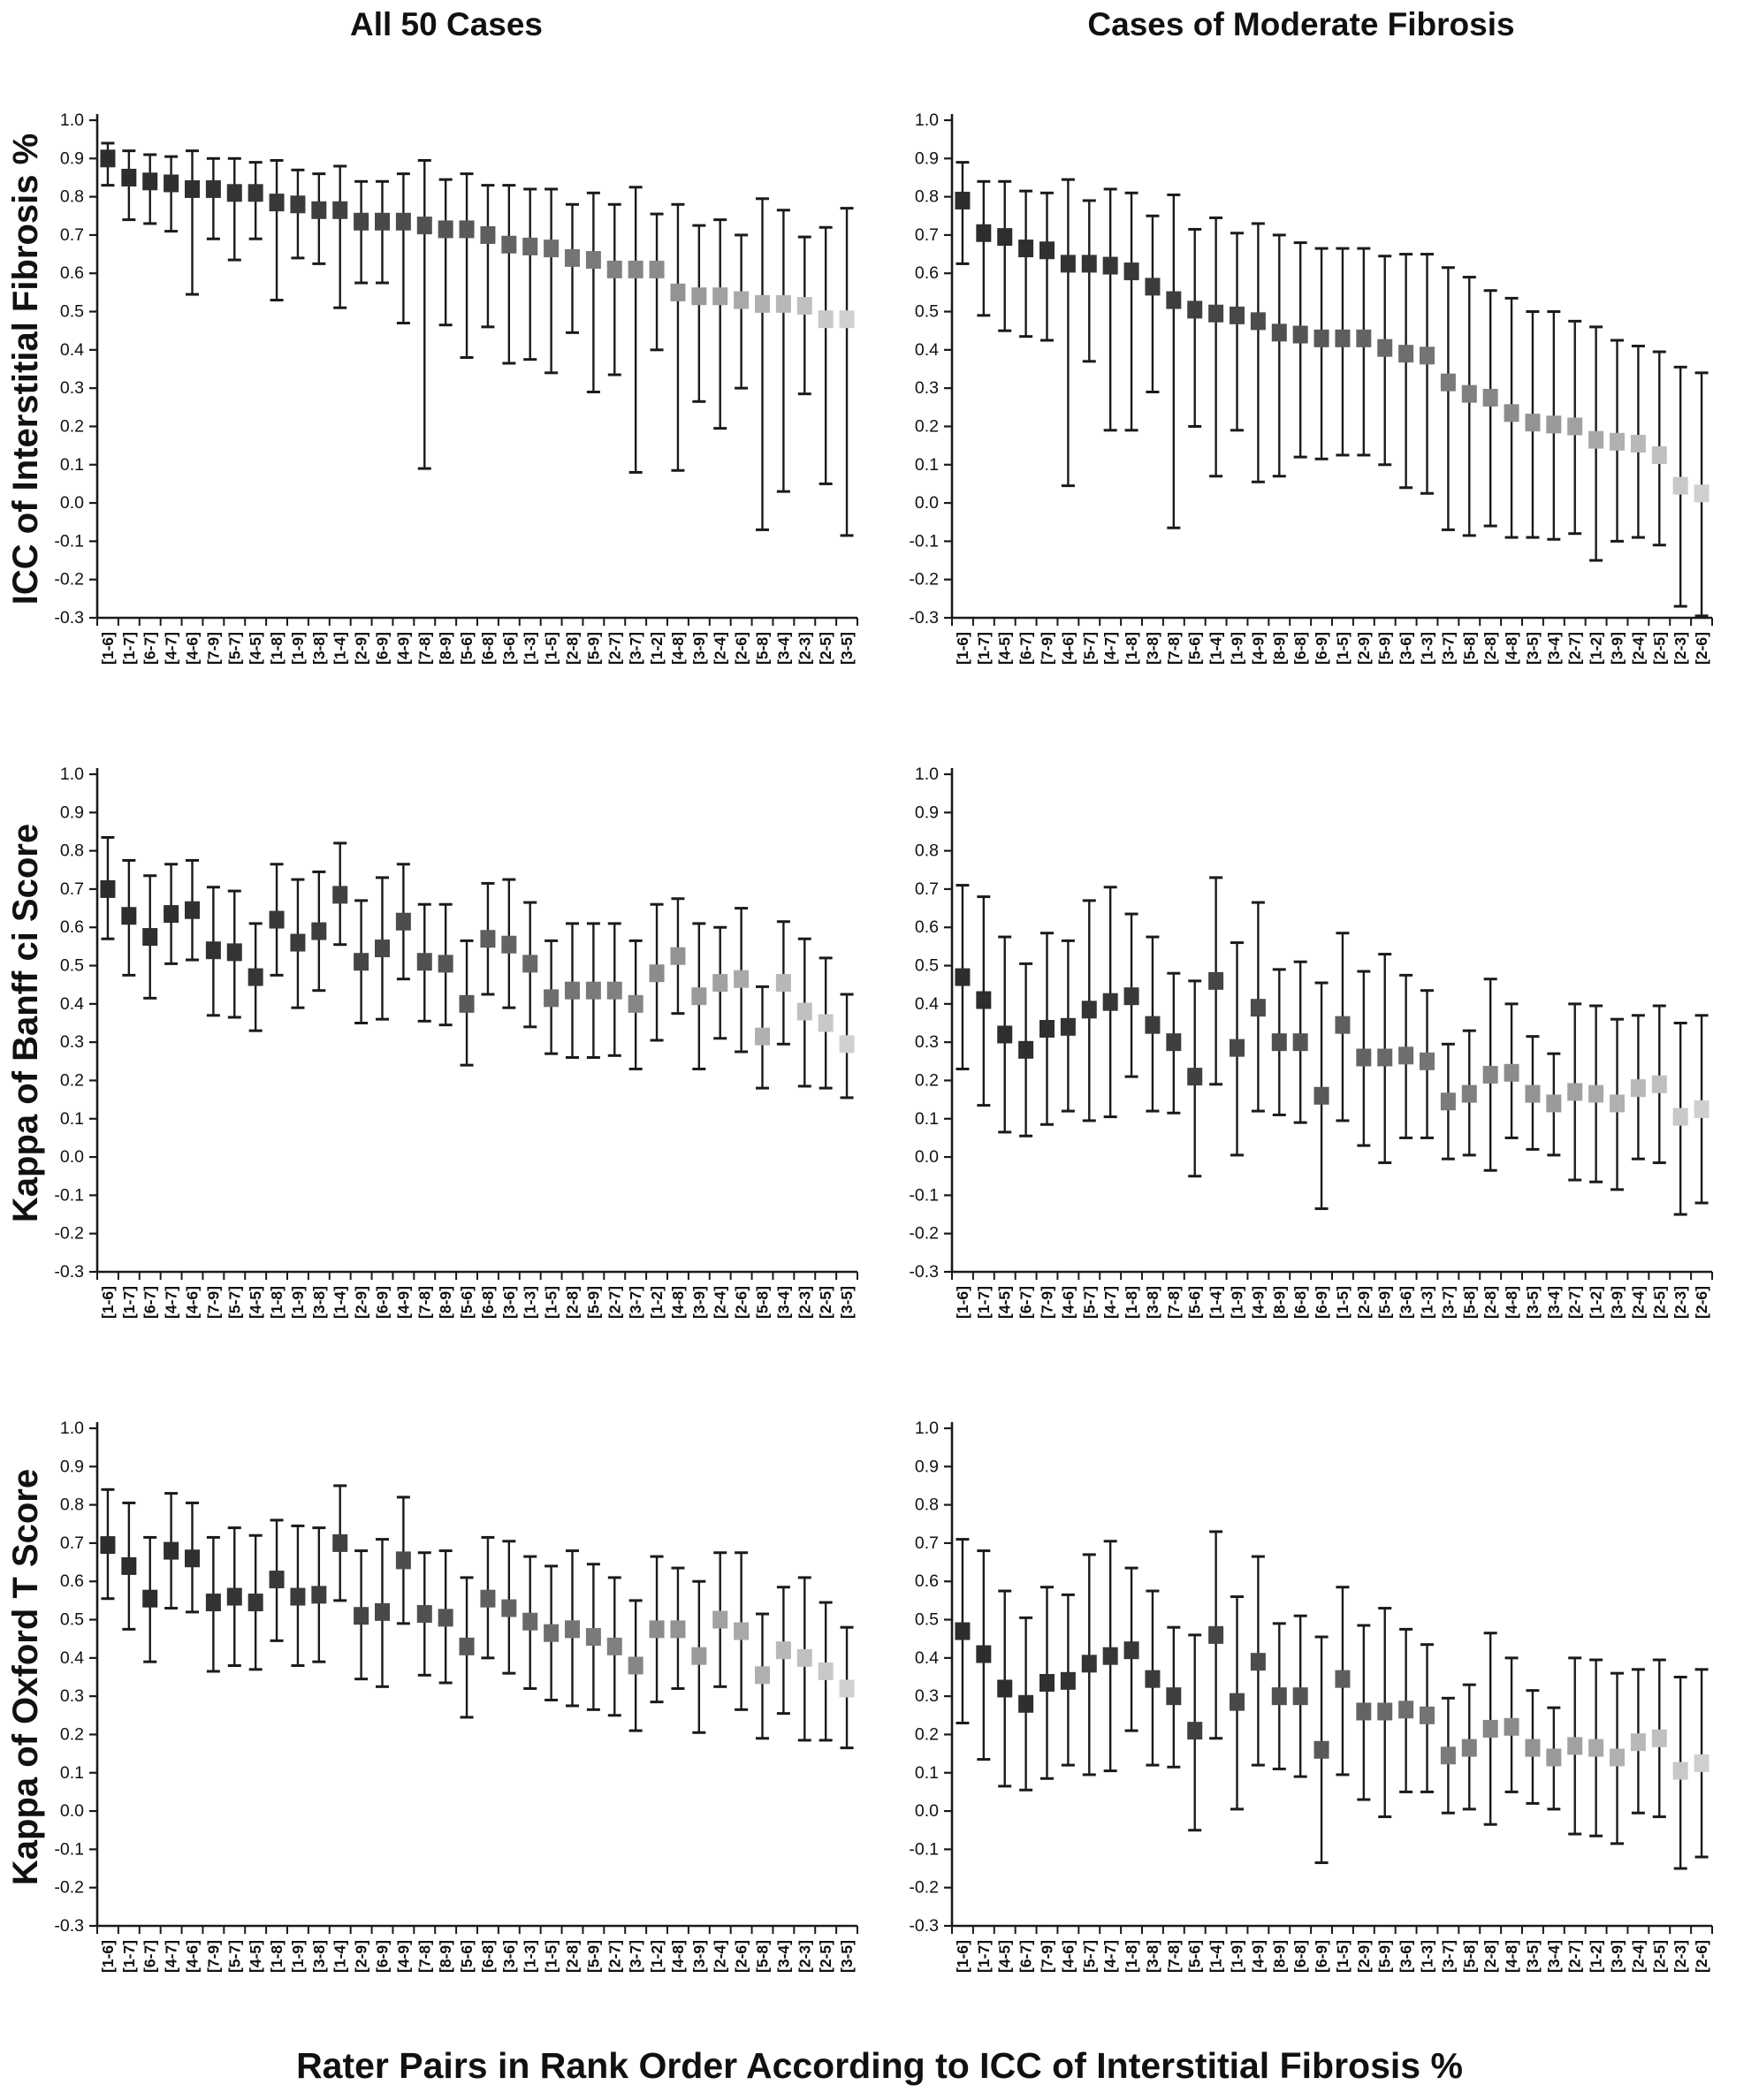  What do you see at coordinates (72, 889) in the screenshot?
I see `y-tick-label: 0.7` at bounding box center [72, 889].